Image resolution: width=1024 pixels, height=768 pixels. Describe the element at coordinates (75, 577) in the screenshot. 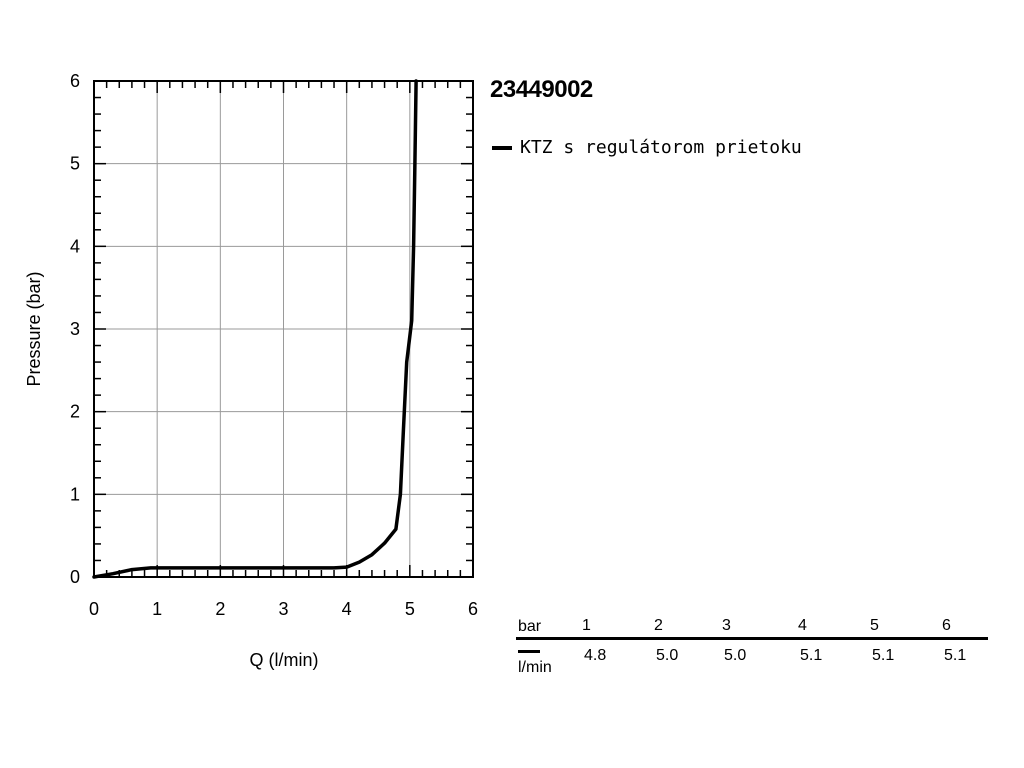

I see `y-tick-label: 0` at that location.